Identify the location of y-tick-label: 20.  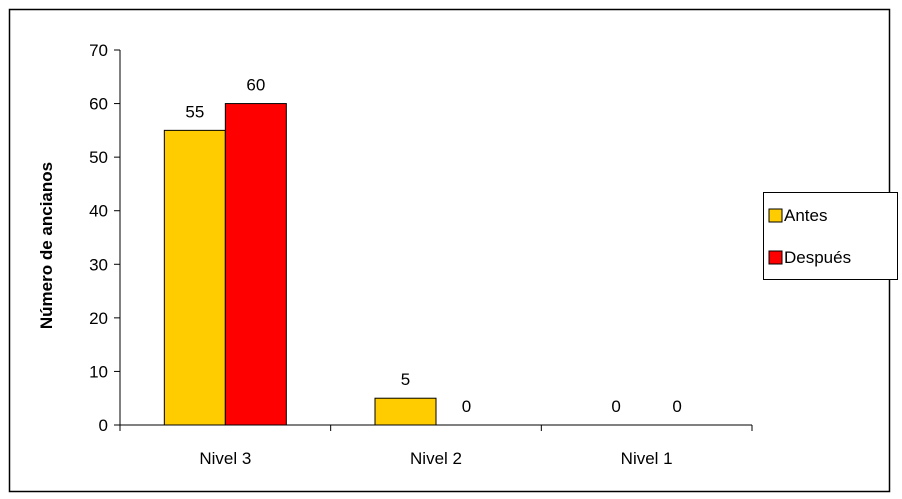
(98, 318).